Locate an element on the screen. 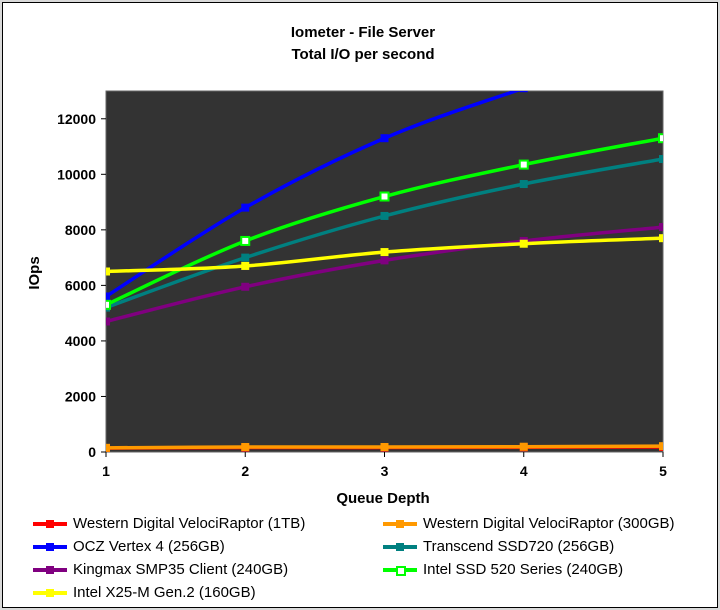 The height and width of the screenshot is (610, 720). legend-label: Intel SSD 520 Series (240GB) is located at coordinates (523, 569).